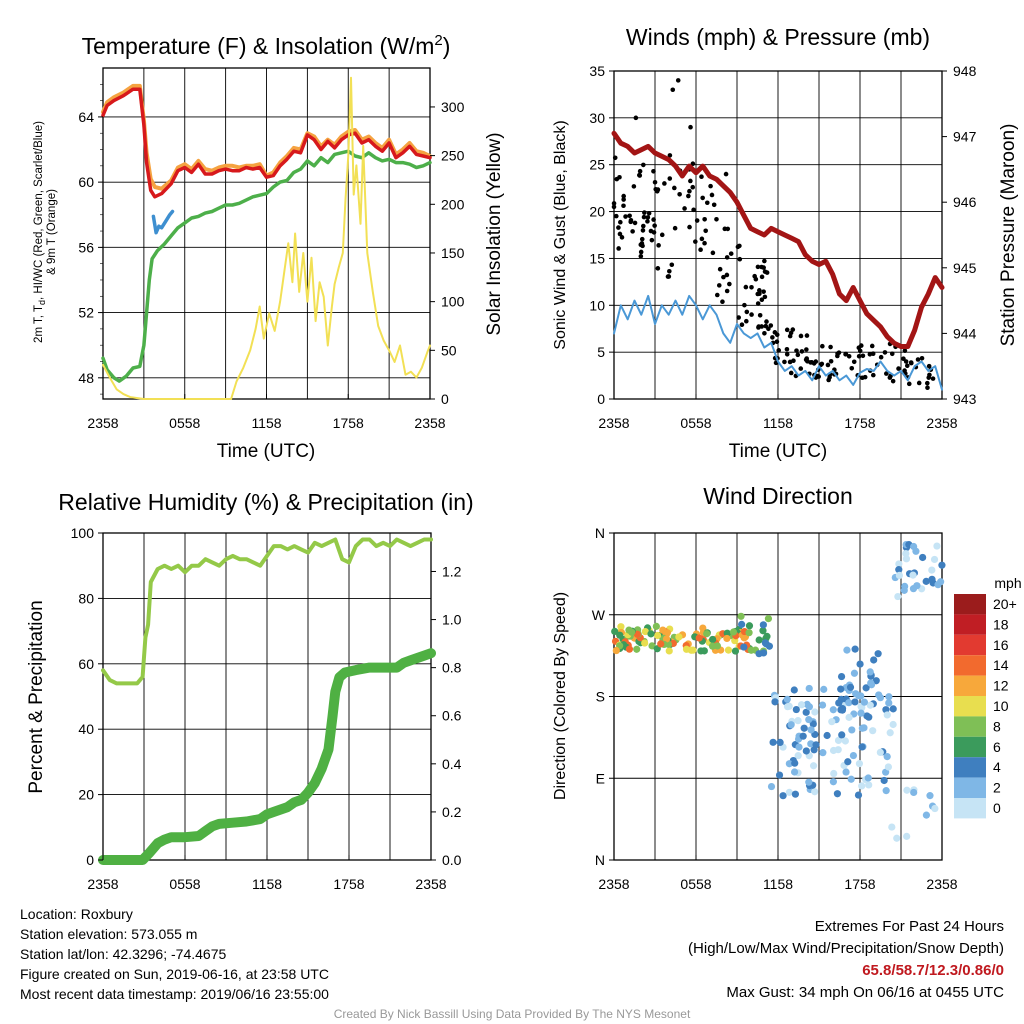  I want to click on colorbar-label: 10, so click(1001, 706).